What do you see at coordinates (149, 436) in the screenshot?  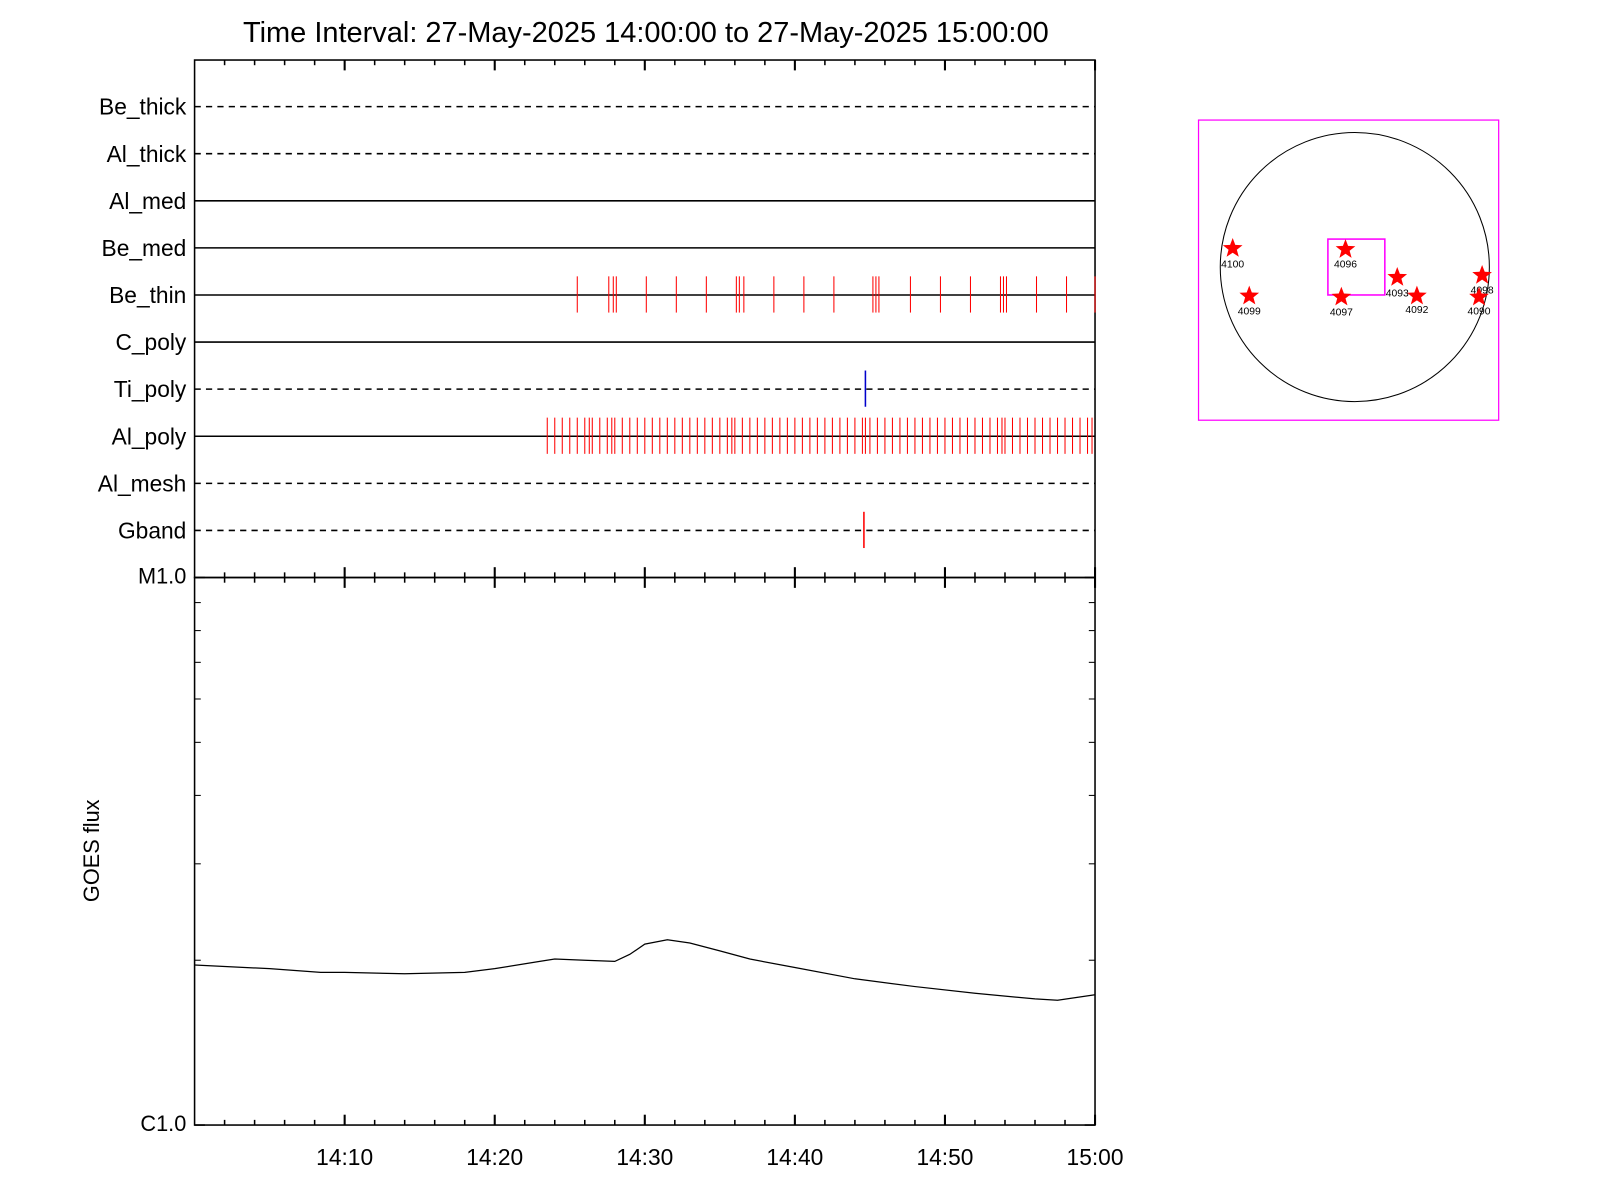 I see `channel-label: Al_poly` at bounding box center [149, 436].